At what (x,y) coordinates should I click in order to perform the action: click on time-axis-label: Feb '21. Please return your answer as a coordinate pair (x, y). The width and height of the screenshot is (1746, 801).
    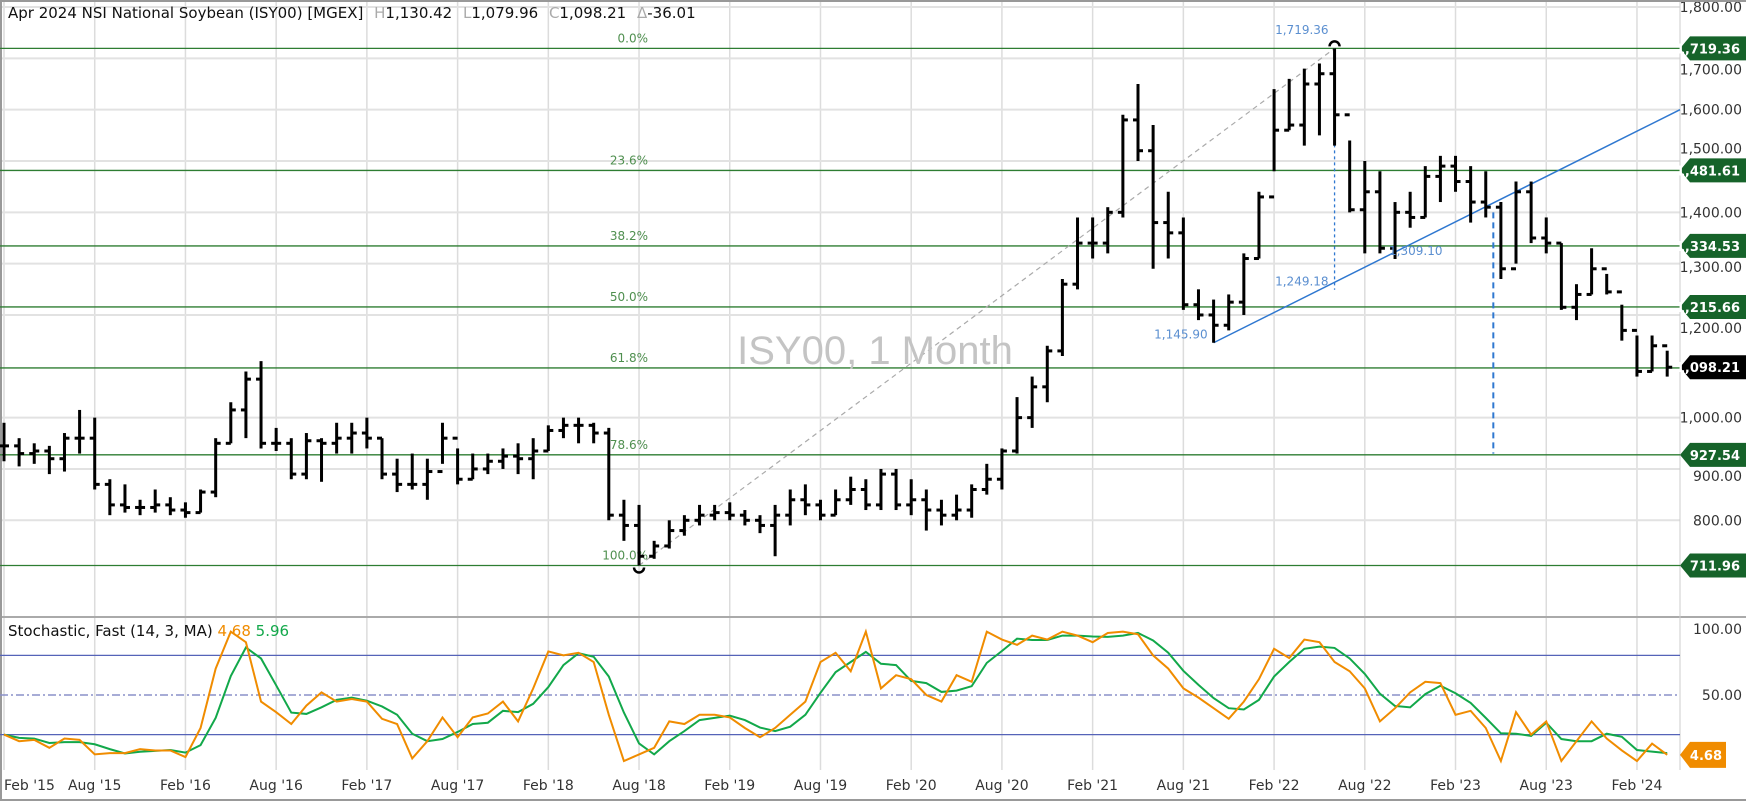
    Looking at the image, I should click on (1092, 786).